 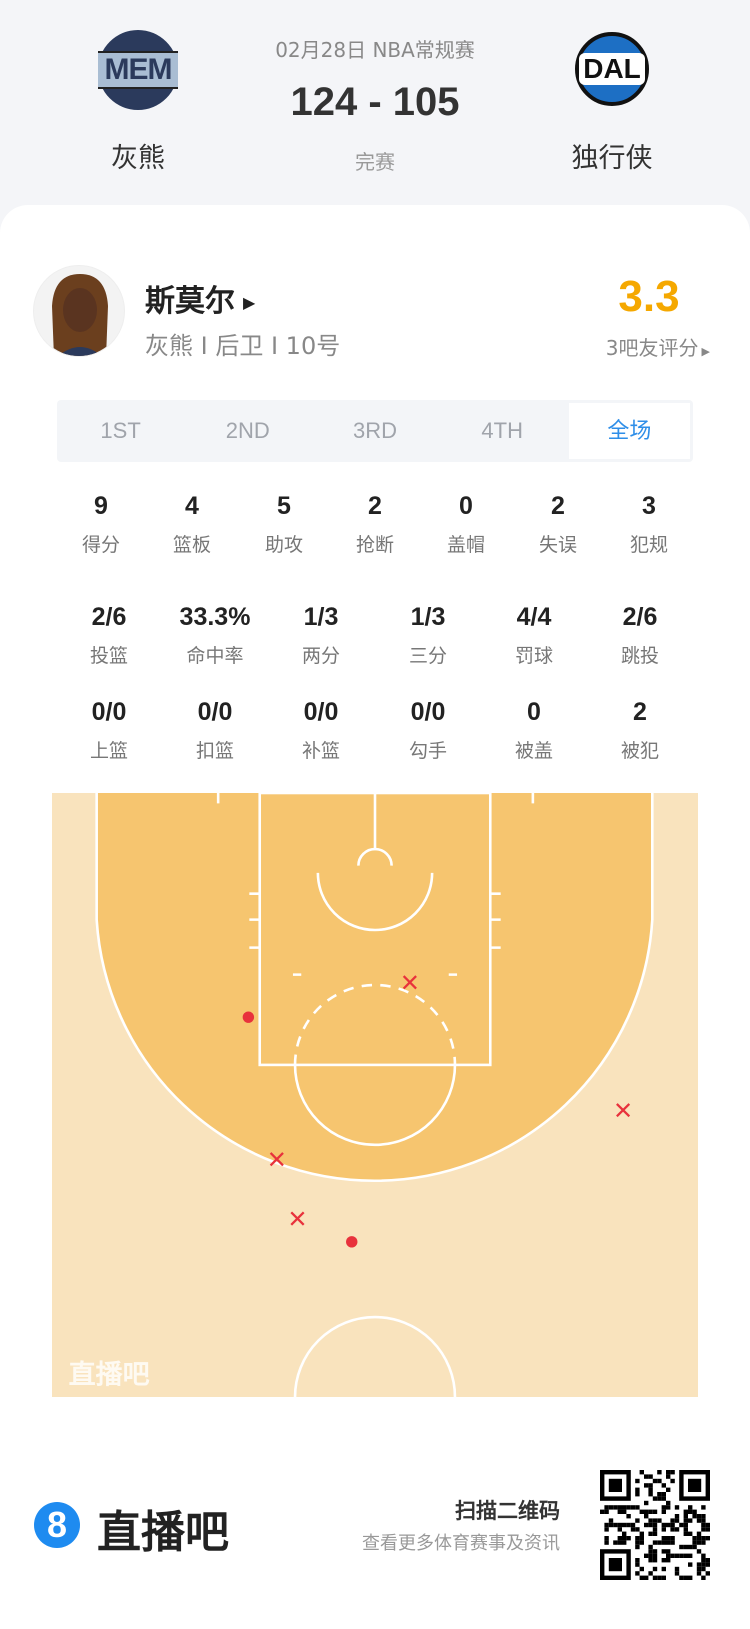 What do you see at coordinates (375, 545) in the screenshot?
I see `stat-label: 抢断` at bounding box center [375, 545].